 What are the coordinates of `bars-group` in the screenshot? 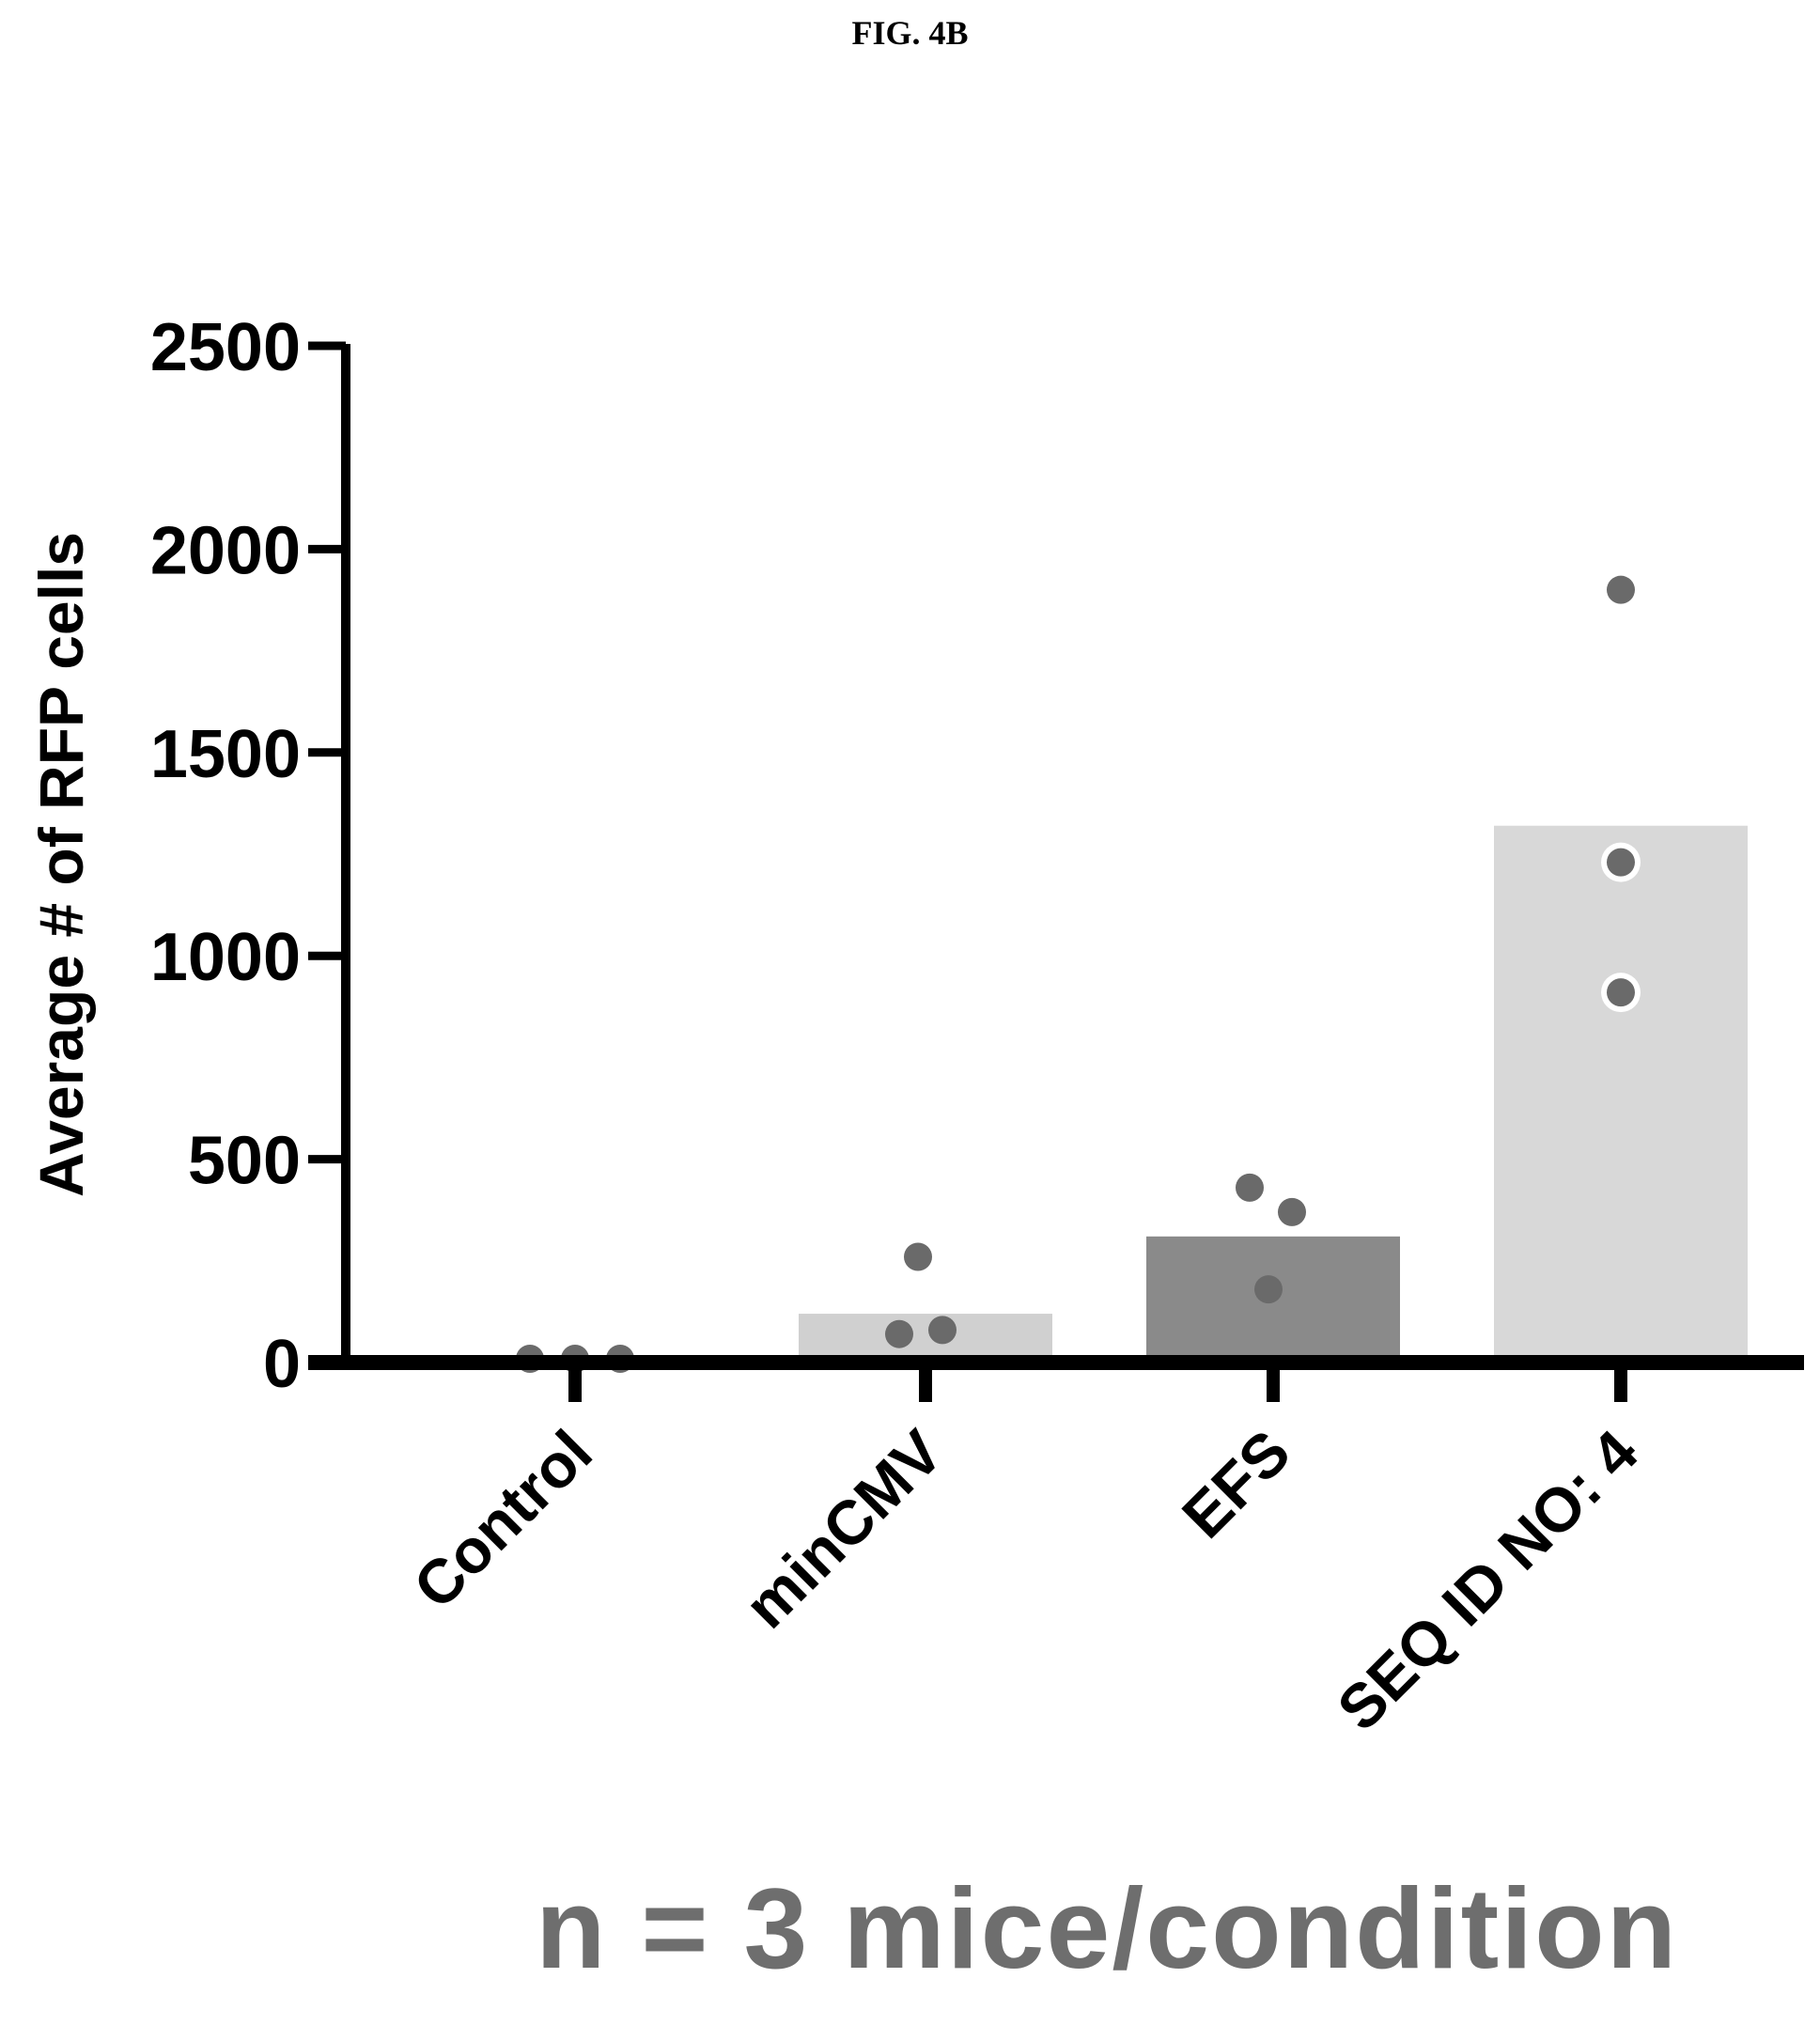 It's located at (1273, 1090).